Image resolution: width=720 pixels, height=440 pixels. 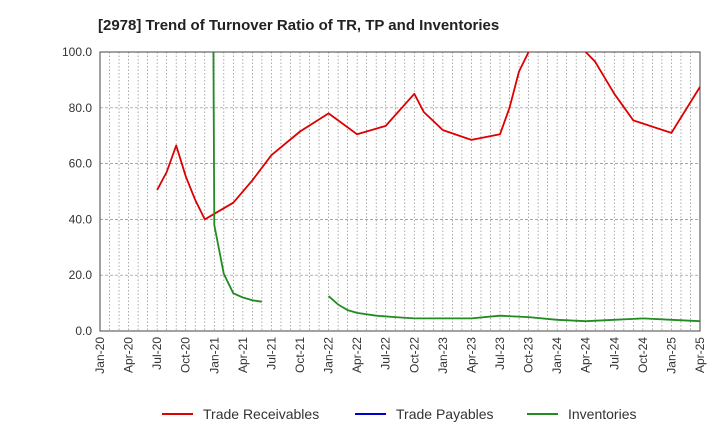 I want to click on x-tick-label: Jan-22, so click(x=329, y=355).